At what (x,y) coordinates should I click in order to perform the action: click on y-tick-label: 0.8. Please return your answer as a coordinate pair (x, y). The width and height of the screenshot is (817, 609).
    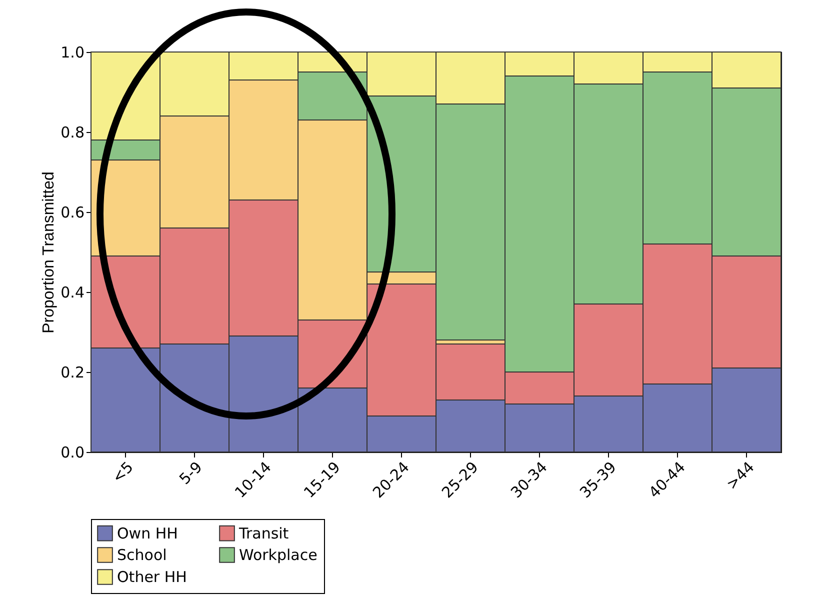
    Looking at the image, I should click on (72, 133).